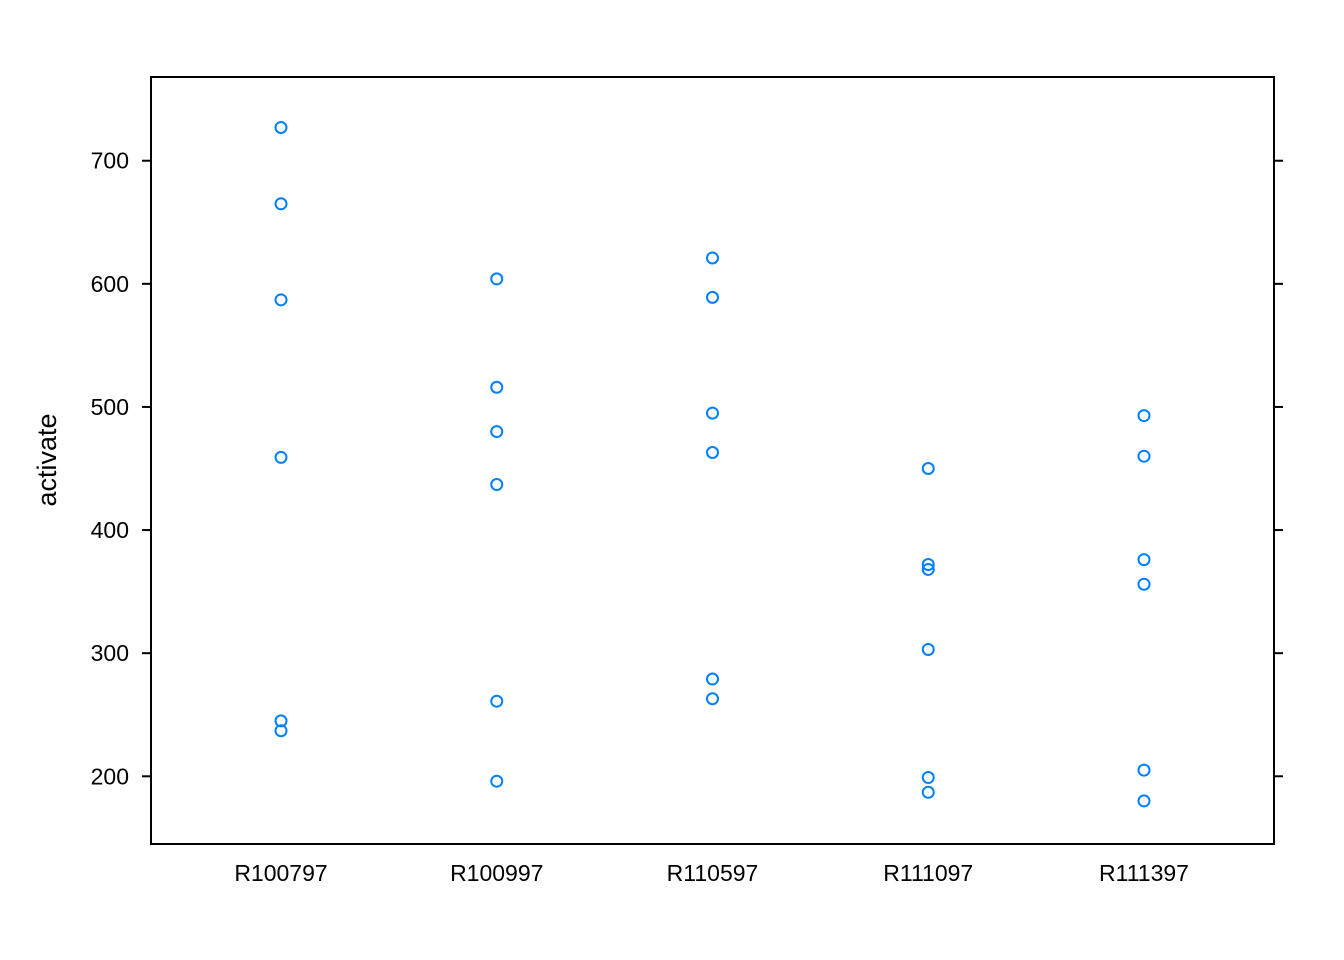 The height and width of the screenshot is (960, 1344). What do you see at coordinates (1144, 873) in the screenshot?
I see `x-tick-label: R111397` at bounding box center [1144, 873].